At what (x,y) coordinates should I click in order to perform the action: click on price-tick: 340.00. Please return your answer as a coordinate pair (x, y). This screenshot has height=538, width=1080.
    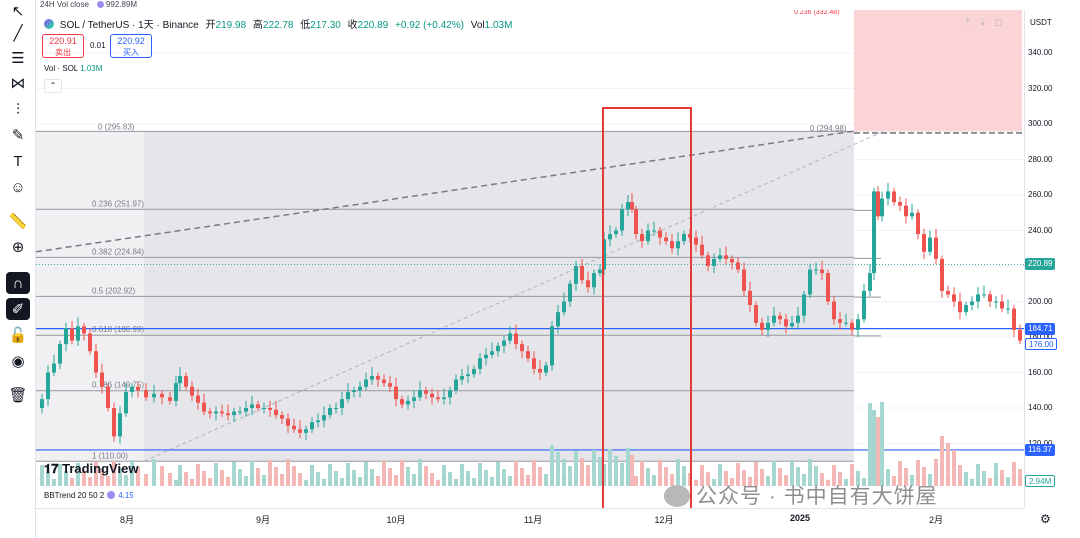
    Looking at the image, I should click on (1040, 52).